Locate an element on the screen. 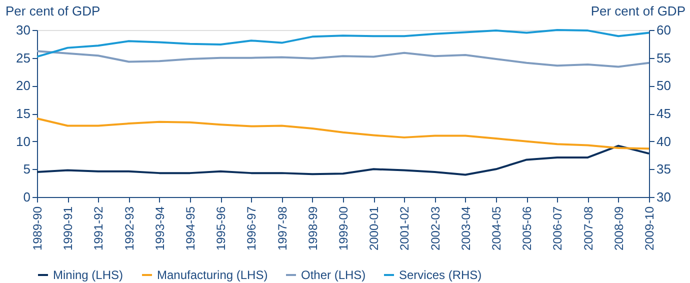 The image size is (690, 283). x-tick-label: 1998-99 is located at coordinates (313, 228).